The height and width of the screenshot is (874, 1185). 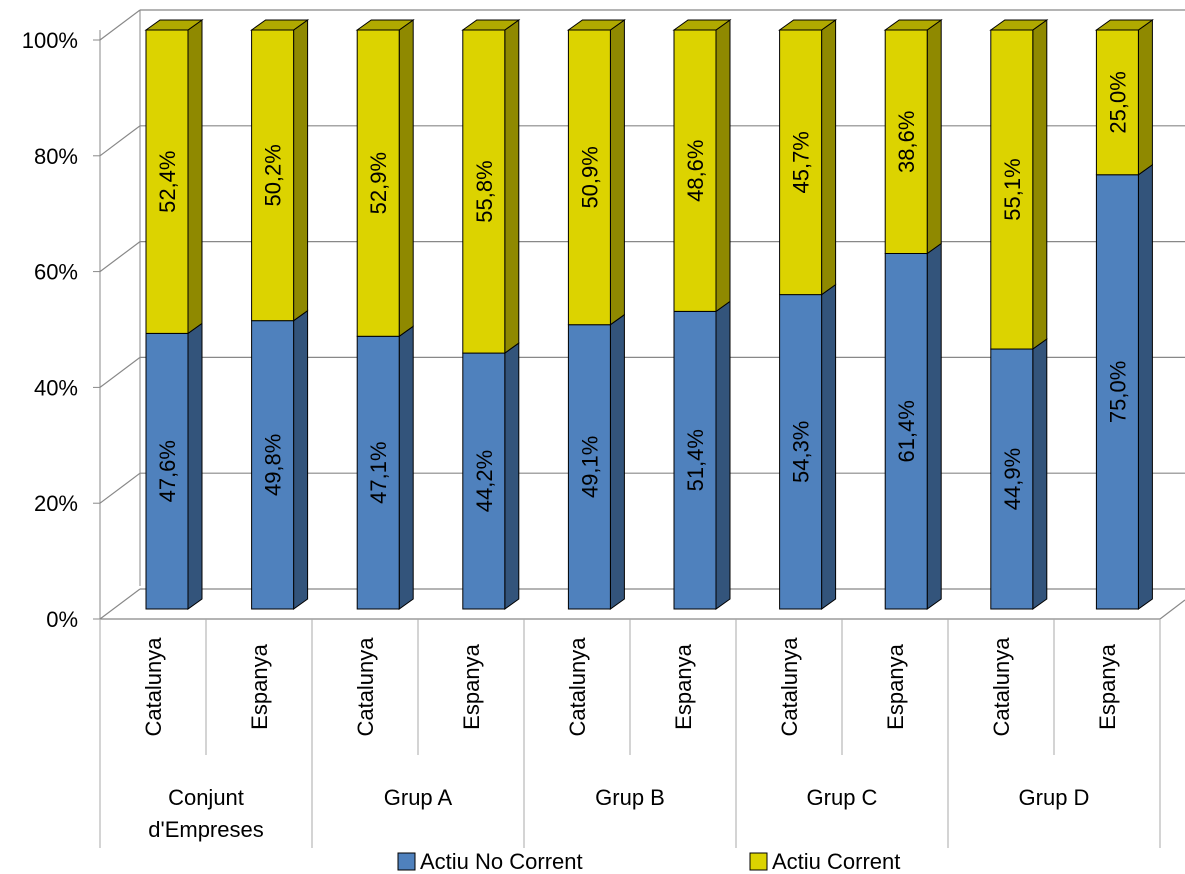 What do you see at coordinates (695, 460) in the screenshot?
I see `data-label: 51,4%` at bounding box center [695, 460].